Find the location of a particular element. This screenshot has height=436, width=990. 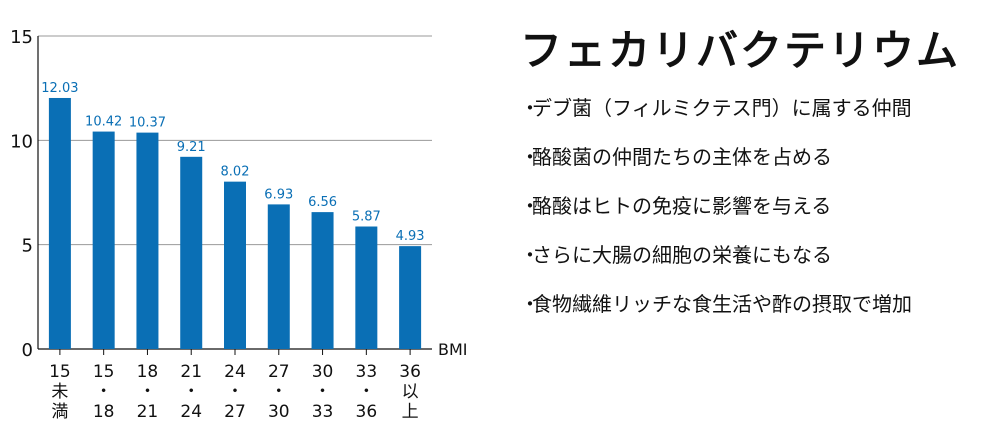

x-tick-label: 以 is located at coordinates (410, 392).